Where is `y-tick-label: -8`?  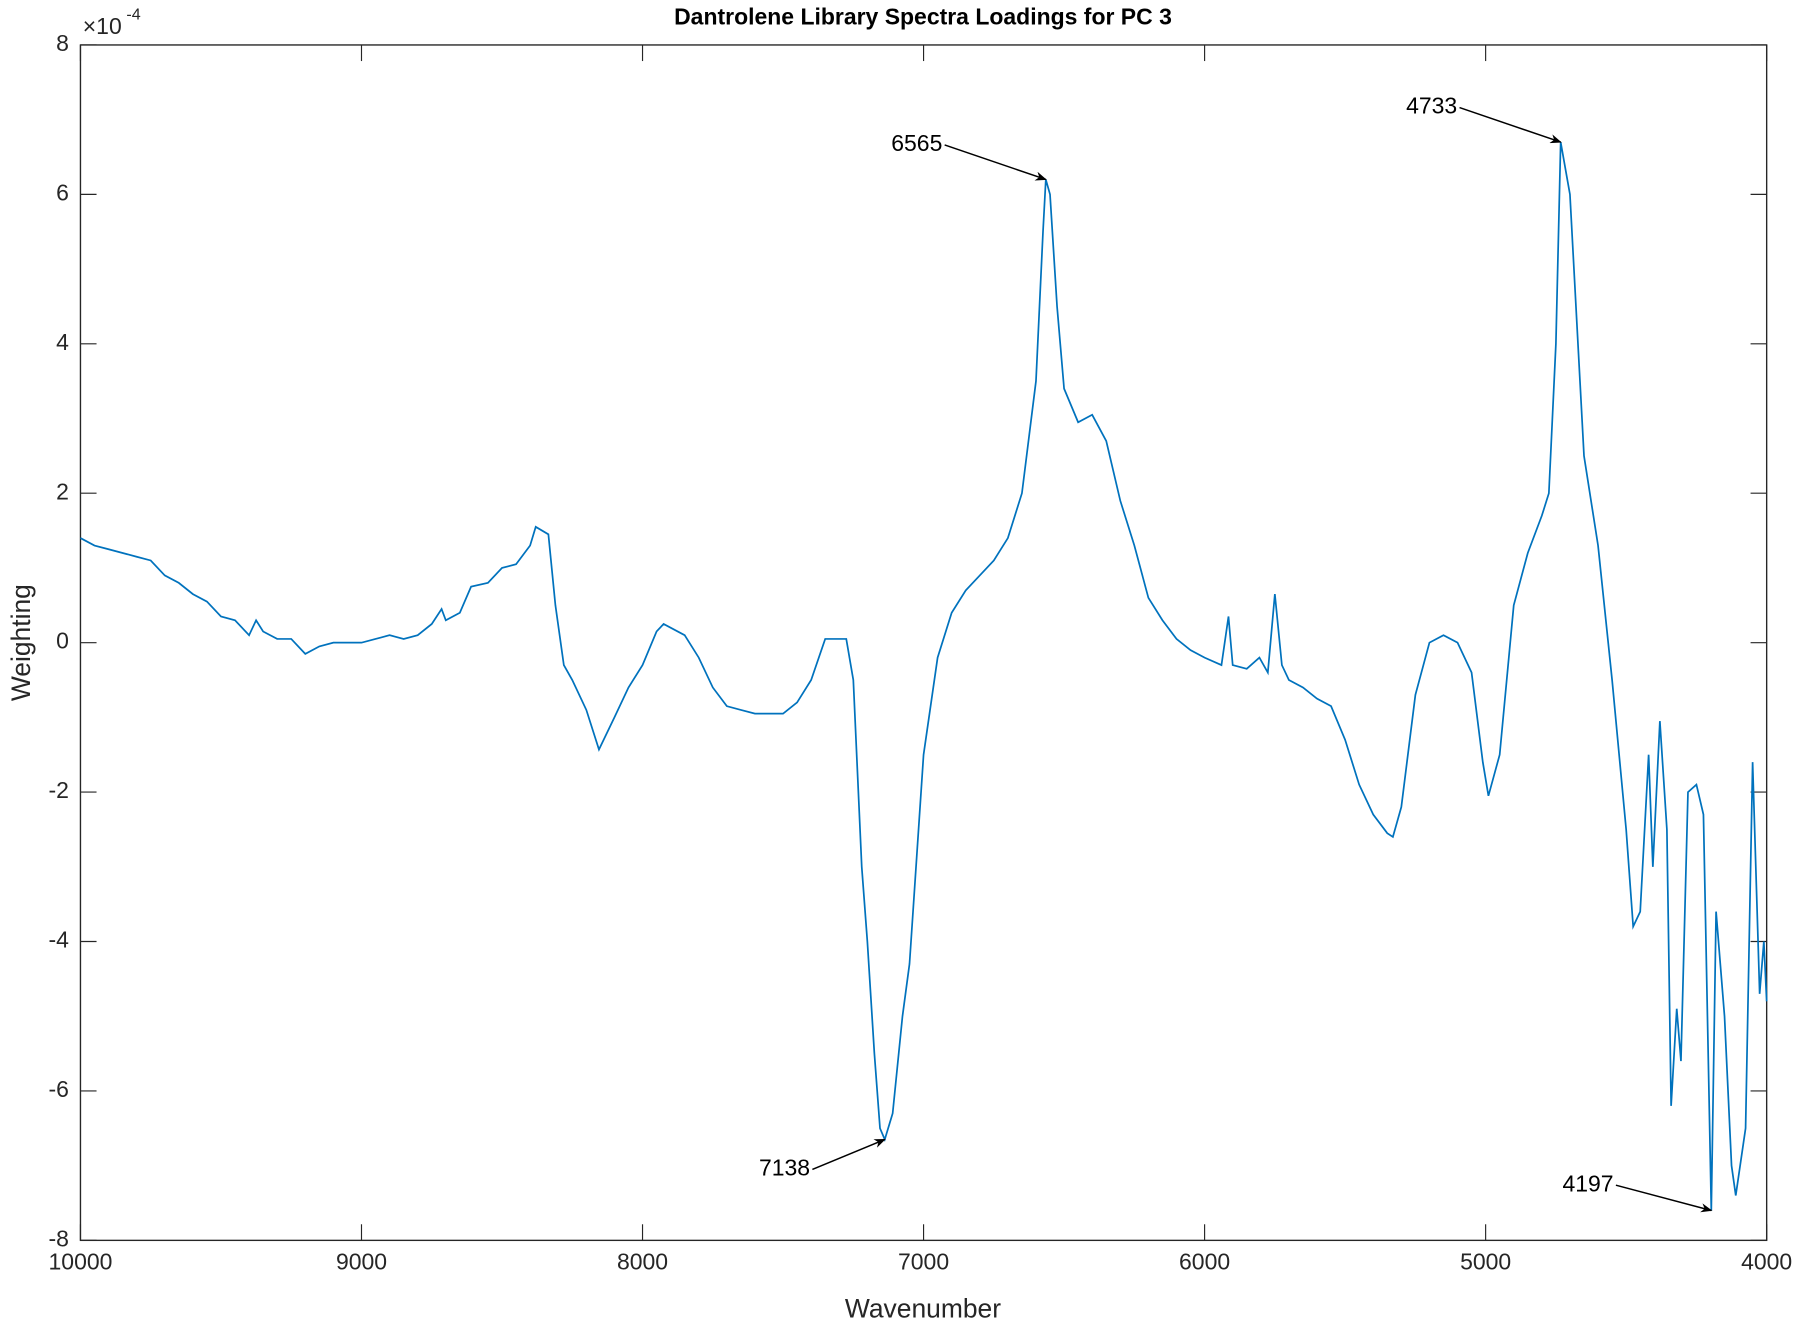 y-tick-label: -8 is located at coordinates (59, 1238).